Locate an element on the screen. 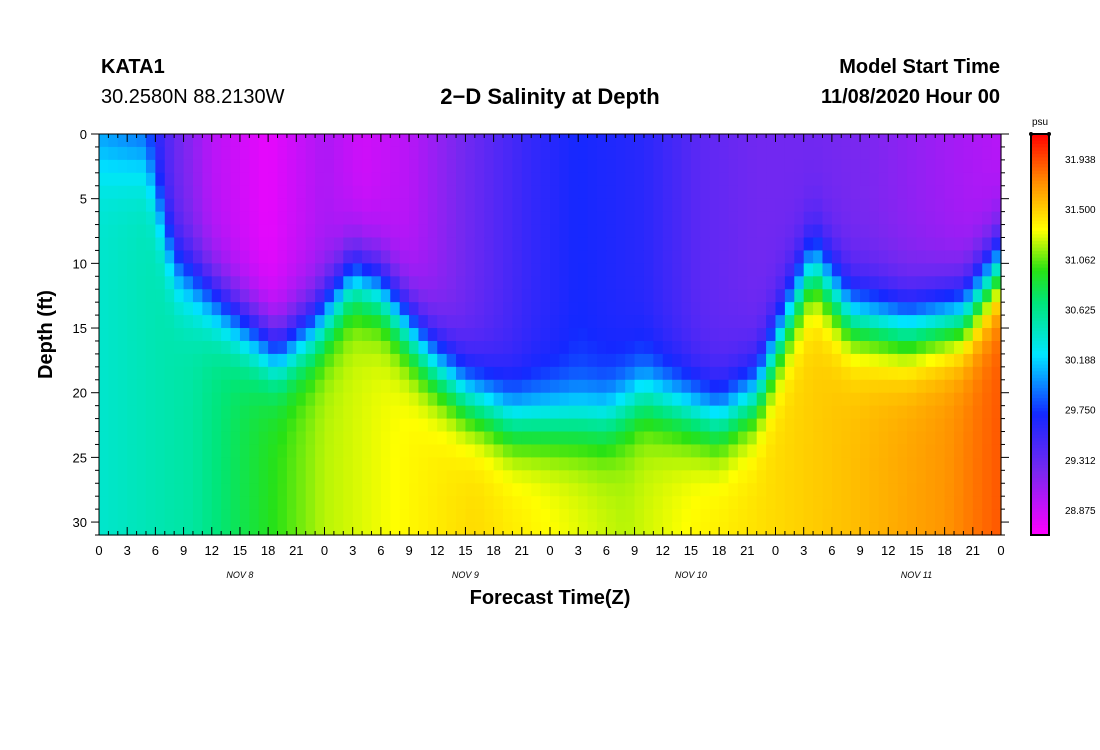 Image resolution: width=1100 pixels, height=750 pixels. x-tick-label: 9 is located at coordinates (183, 550).